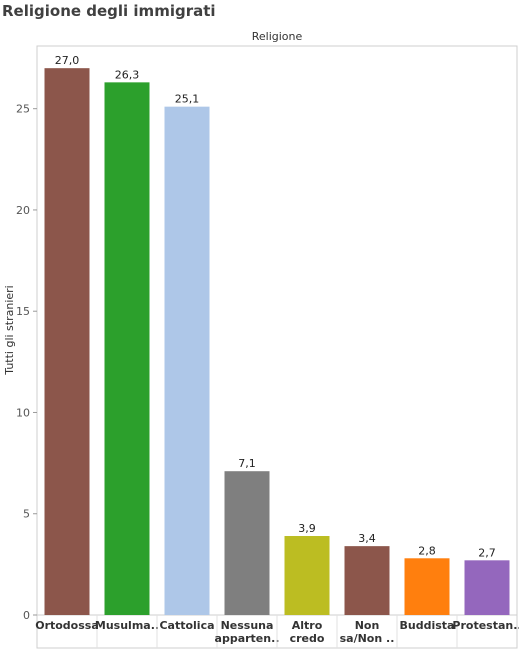 This screenshot has height=657, width=519. Describe the element at coordinates (23, 210) in the screenshot. I see `y-tick-label: 20` at that location.